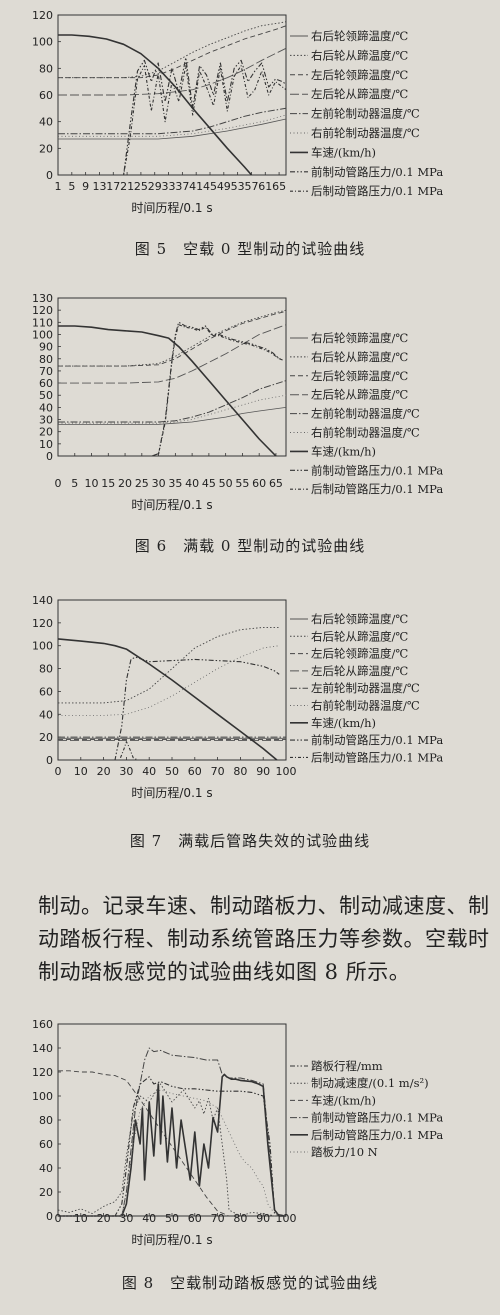 The image size is (500, 1315). Describe the element at coordinates (286, 771) in the screenshot. I see `x-tick-label: 100` at that location.